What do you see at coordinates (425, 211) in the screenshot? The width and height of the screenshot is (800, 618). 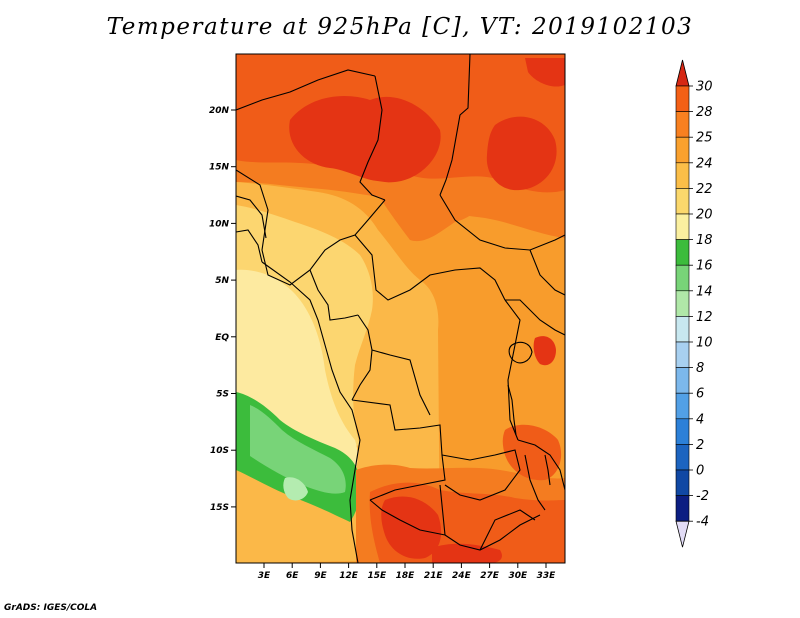 I see `band-26-central-tongue` at bounding box center [425, 211].